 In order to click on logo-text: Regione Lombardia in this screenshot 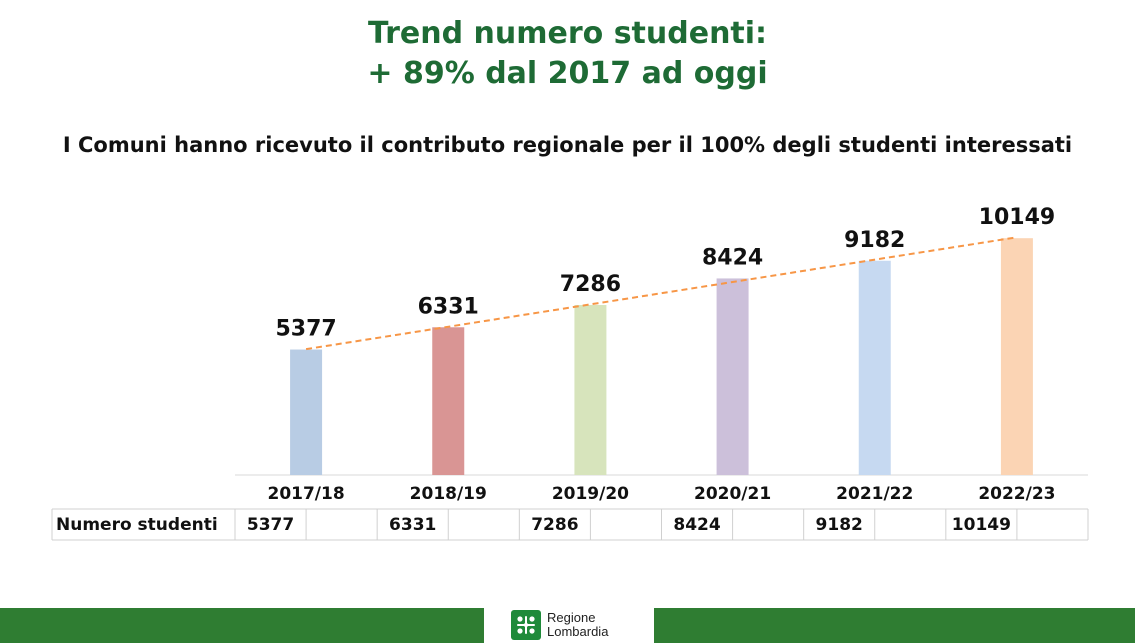, I will do `click(577, 625)`.